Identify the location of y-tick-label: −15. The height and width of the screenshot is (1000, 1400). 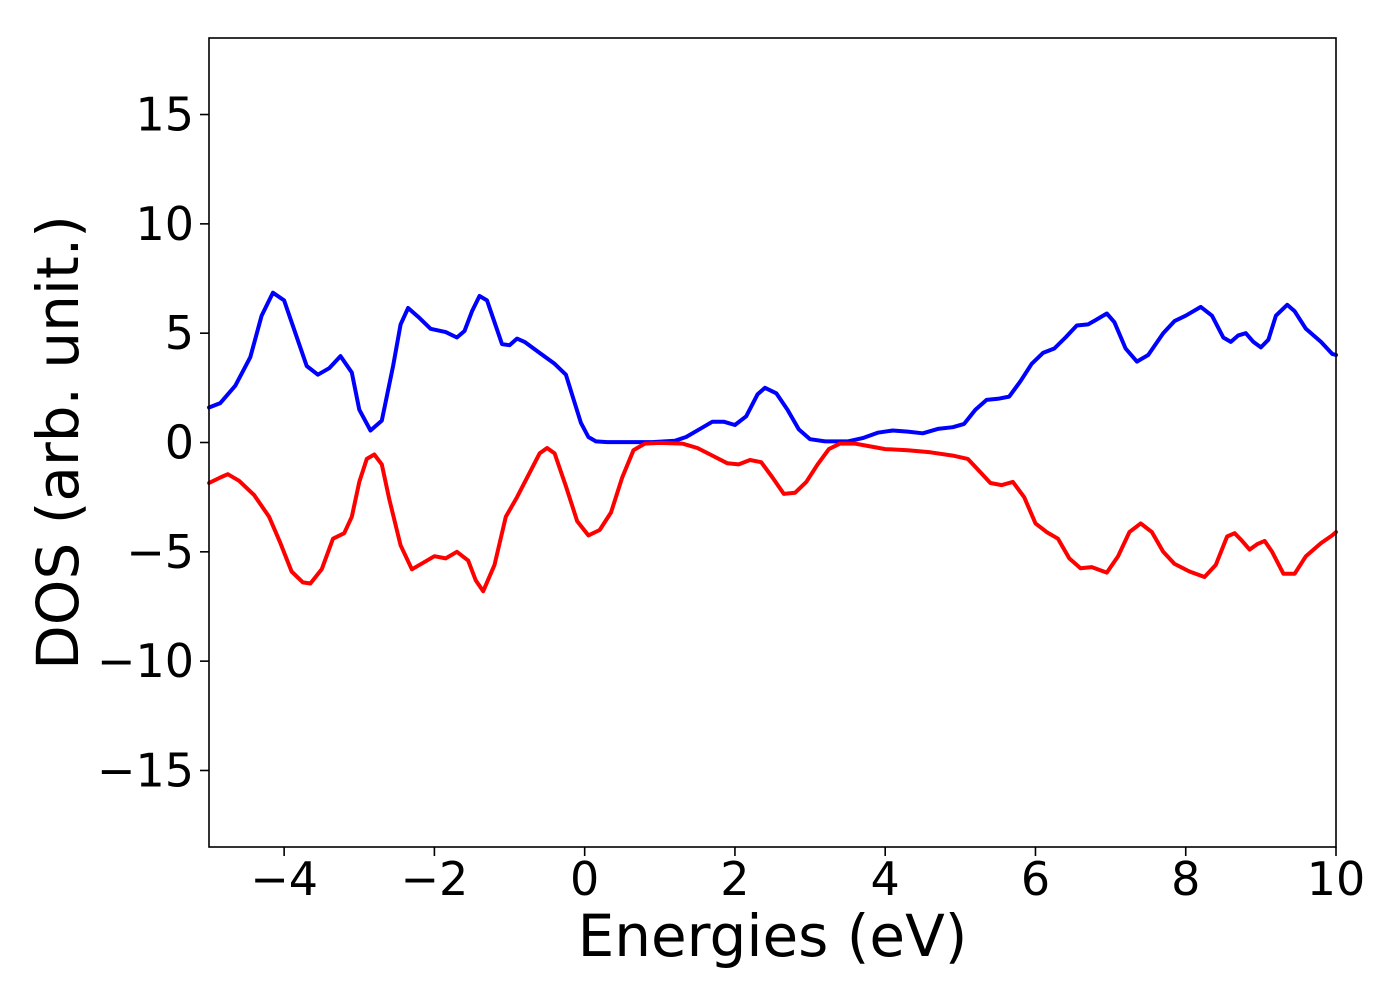
(145, 770).